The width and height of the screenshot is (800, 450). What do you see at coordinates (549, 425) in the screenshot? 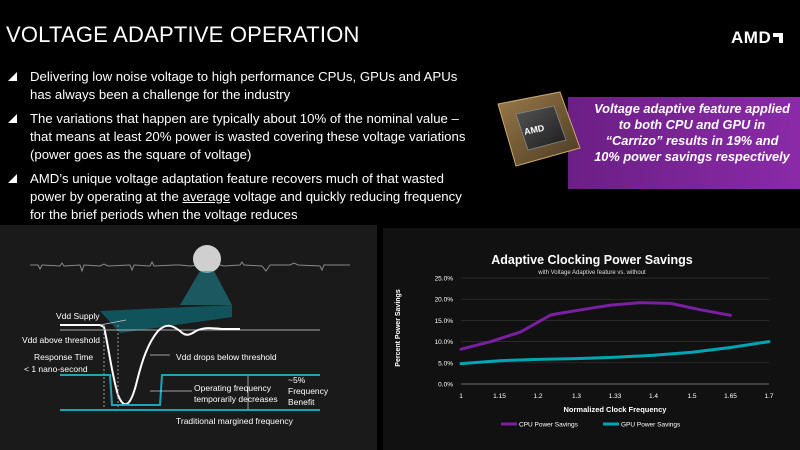
I see `legend-label: CPU Power Savings` at bounding box center [549, 425].